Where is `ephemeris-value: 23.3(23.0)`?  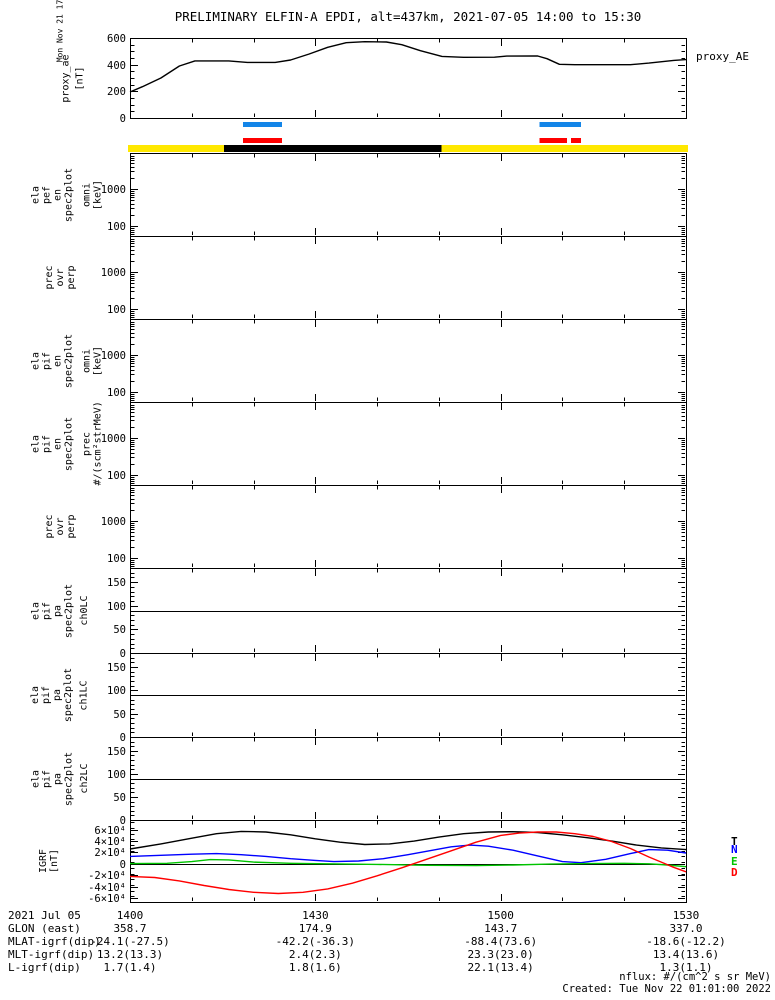
ephemeris-value: 23.3(23.0) is located at coordinates (500, 954).